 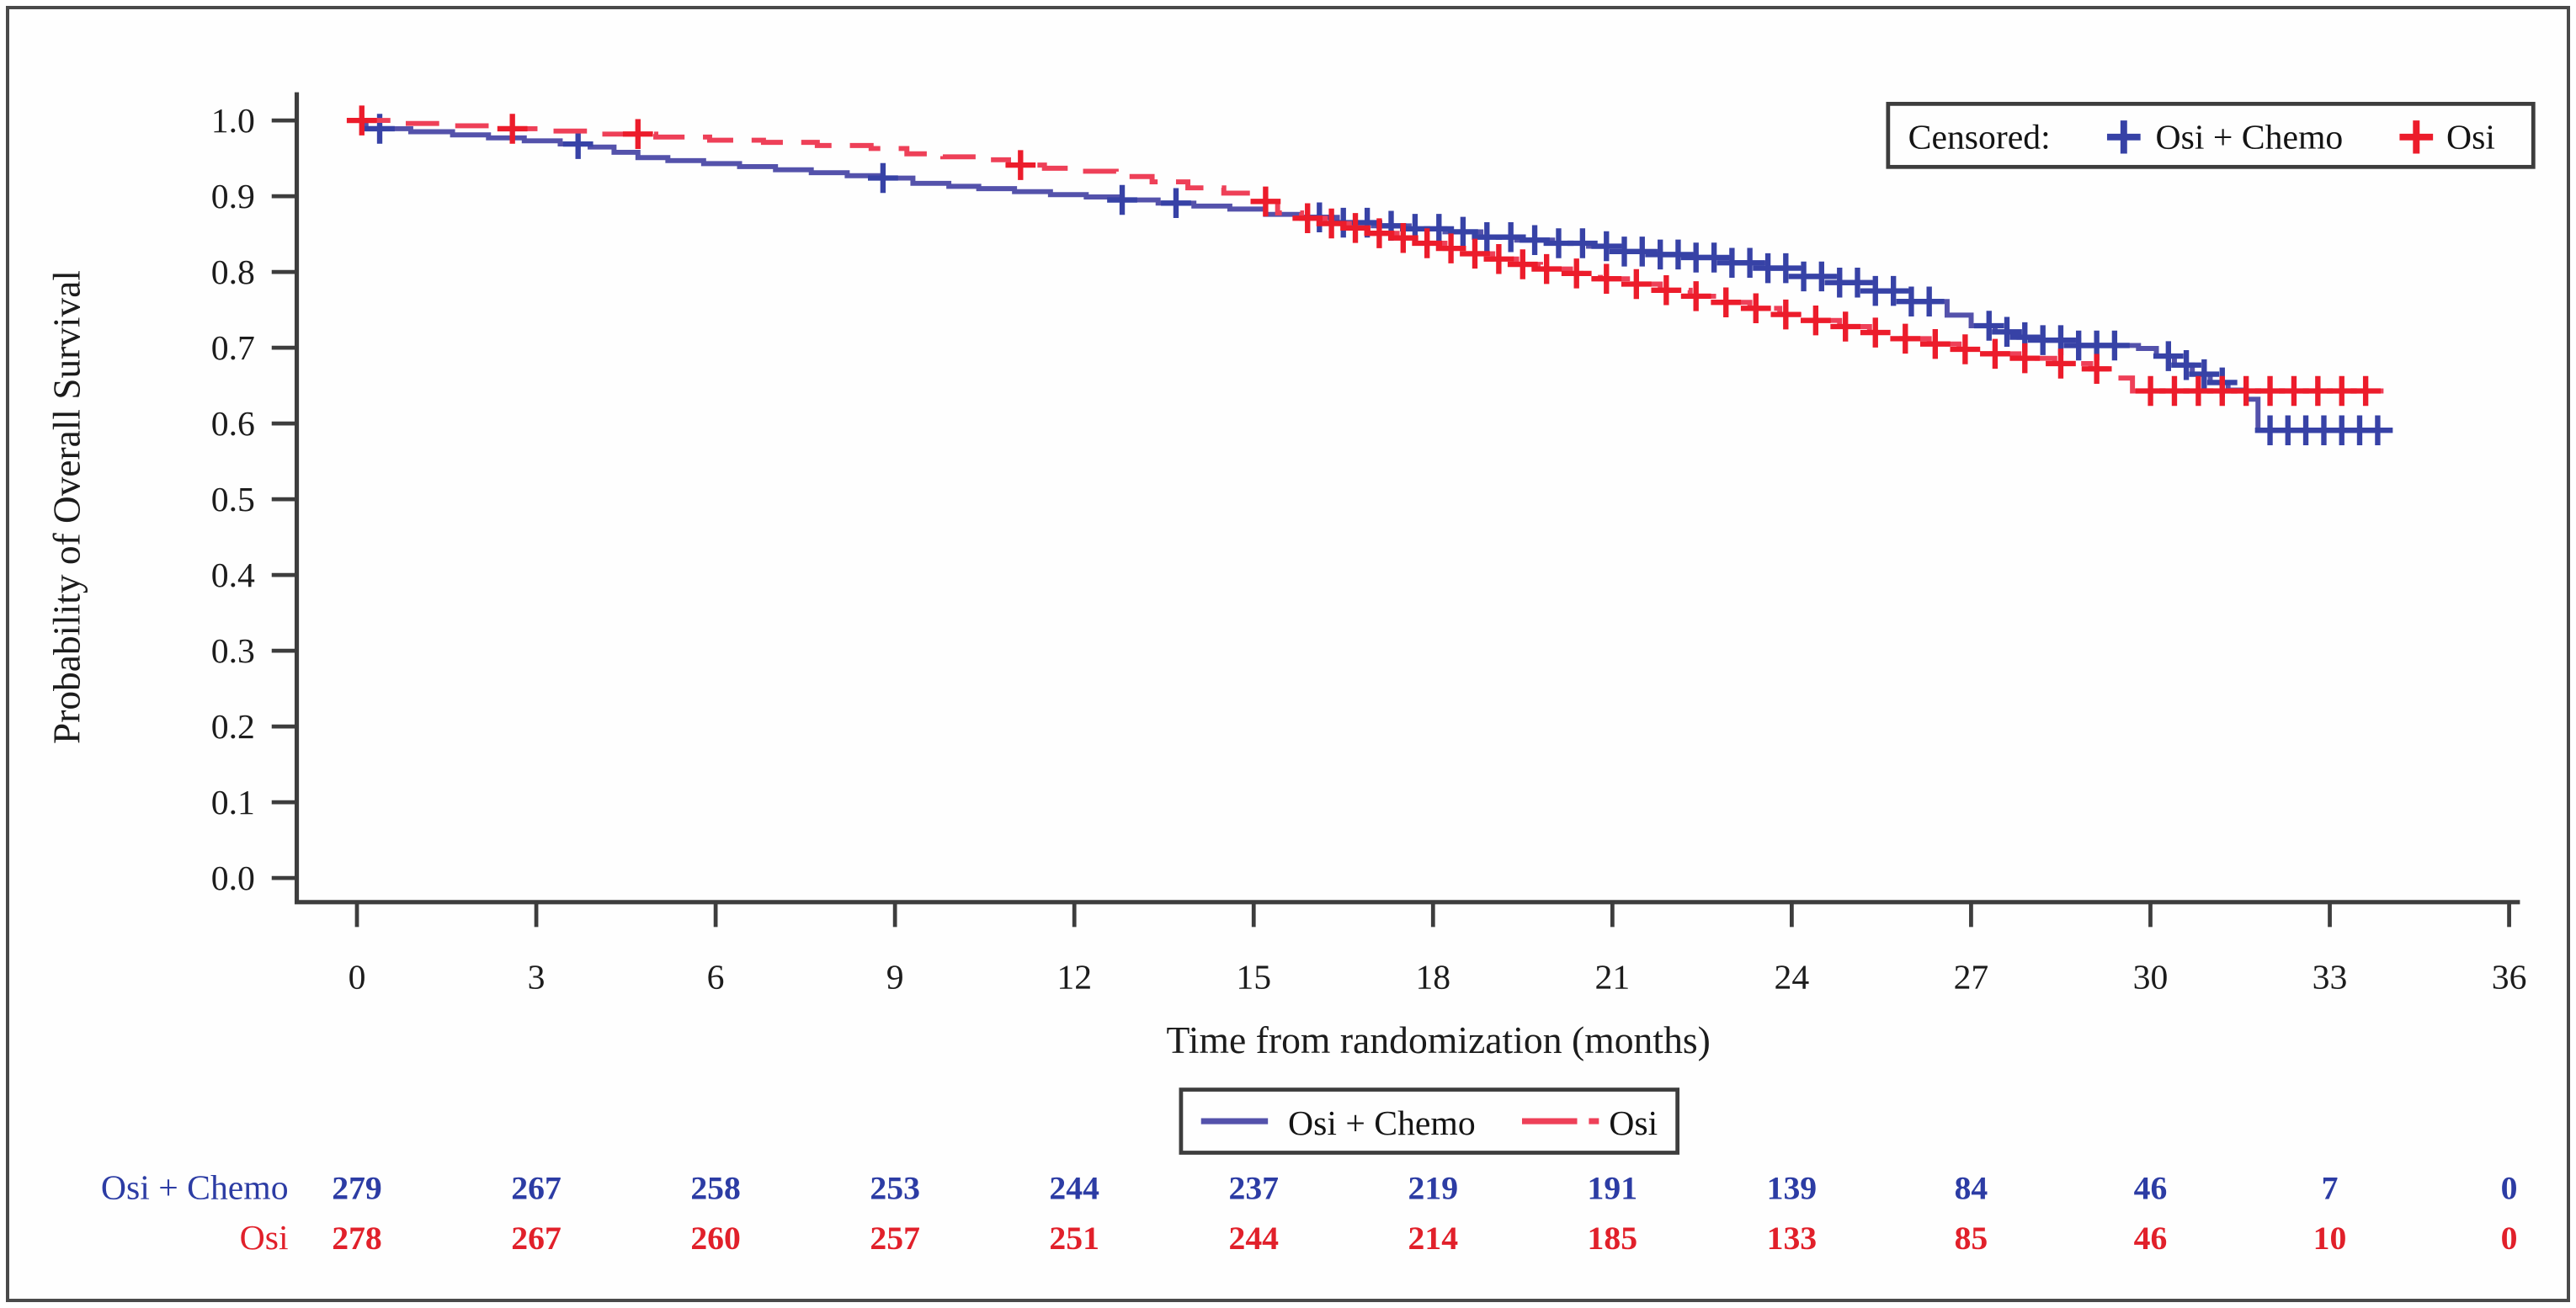 What do you see at coordinates (233, 424) in the screenshot?
I see `y-tick-label: 0.6` at bounding box center [233, 424].